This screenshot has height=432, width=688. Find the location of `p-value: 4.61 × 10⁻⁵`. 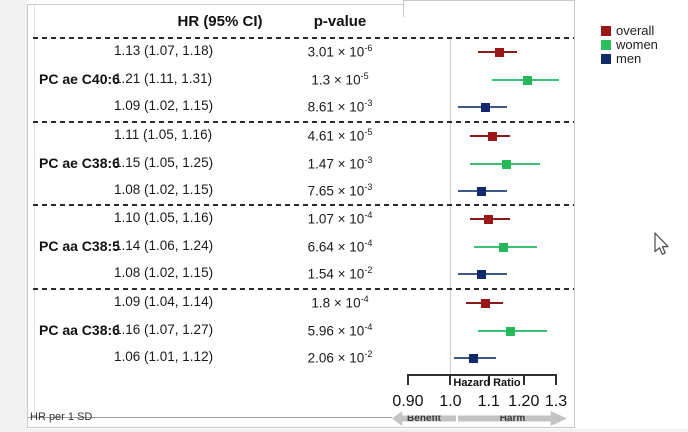

p-value: 4.61 × 10⁻⁵ is located at coordinates (340, 135).